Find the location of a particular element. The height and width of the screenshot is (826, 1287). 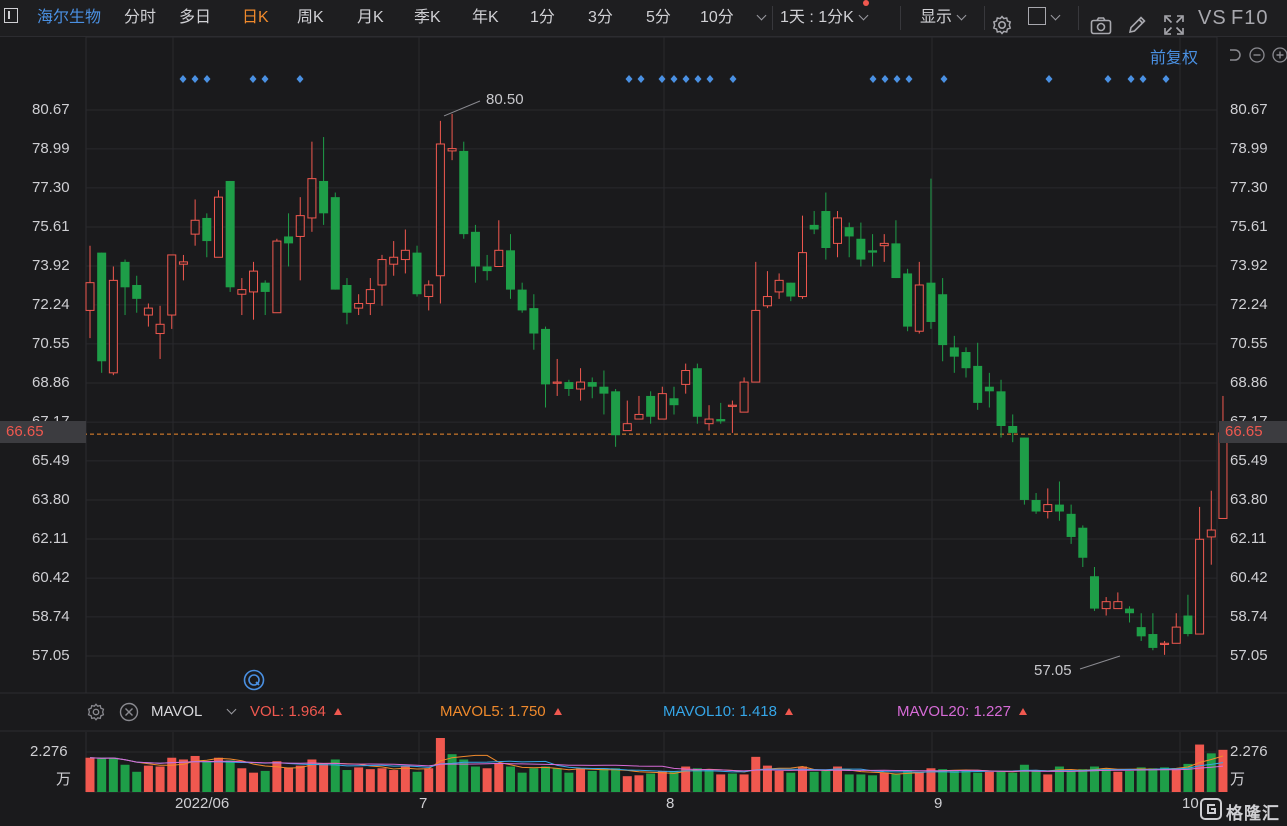

tab-3: 周K is located at coordinates (310, 17).